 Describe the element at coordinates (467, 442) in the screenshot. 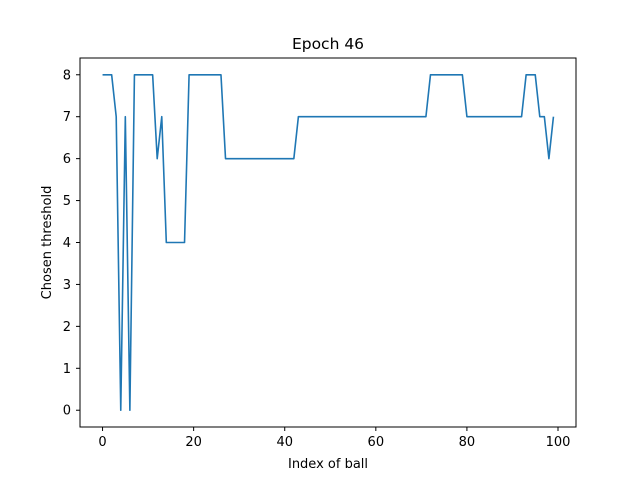

I see `x-tick-label: 80` at that location.